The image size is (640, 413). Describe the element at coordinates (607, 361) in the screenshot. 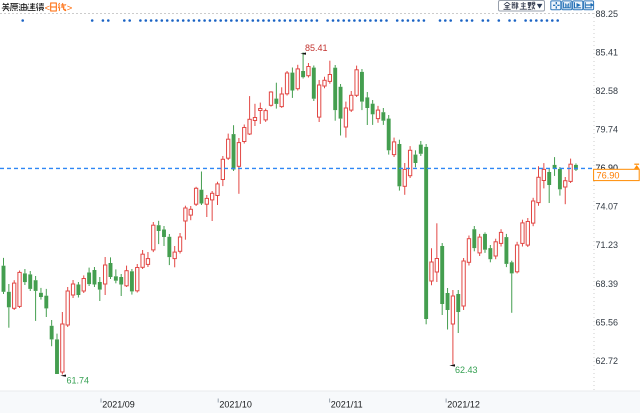

I see `svg-text: 62.72` at that location.